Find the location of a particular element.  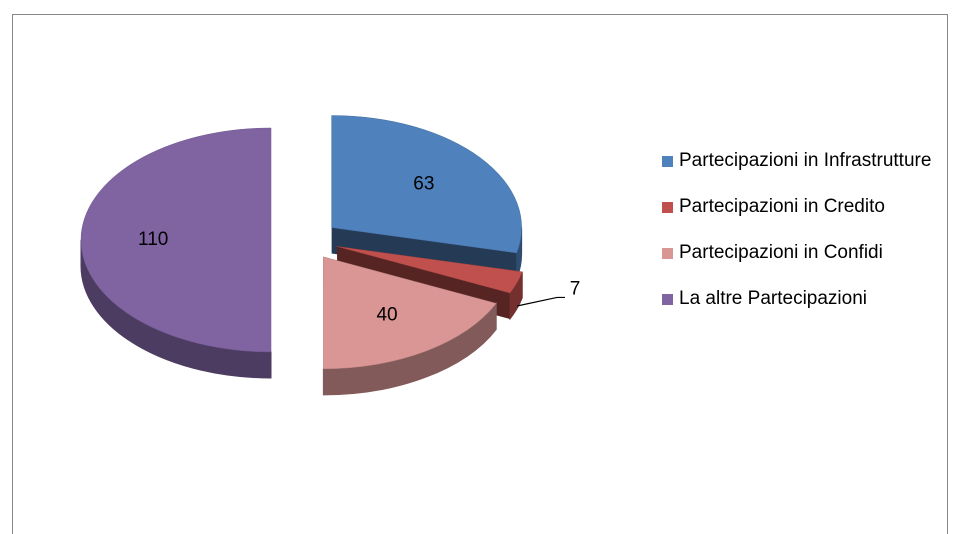

legend-label: Partecipazioni in Credito is located at coordinates (782, 206).